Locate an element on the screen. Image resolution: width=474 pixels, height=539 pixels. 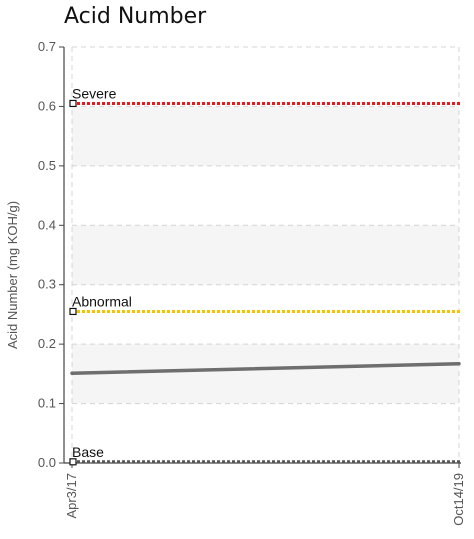
y-tick-label: 0.6 is located at coordinates (47, 105).